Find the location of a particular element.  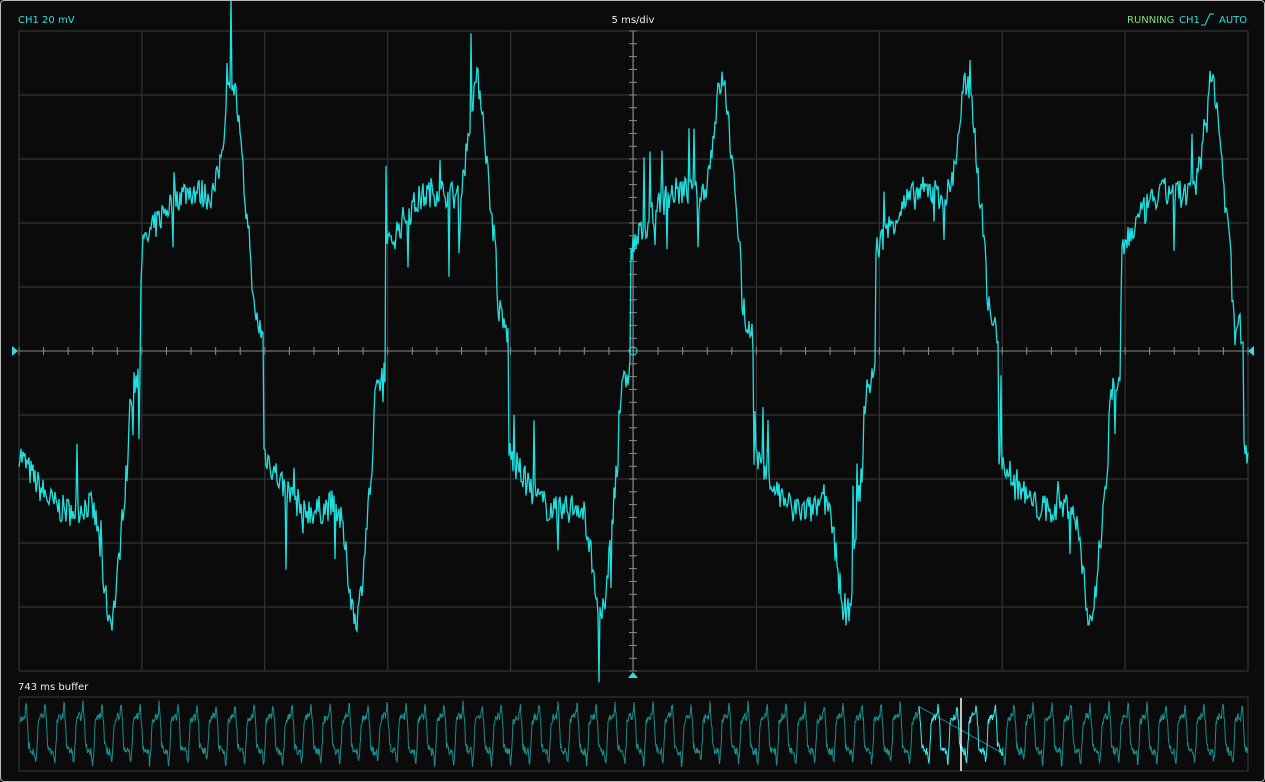

trigger-source: CH1 is located at coordinates (1189, 20).